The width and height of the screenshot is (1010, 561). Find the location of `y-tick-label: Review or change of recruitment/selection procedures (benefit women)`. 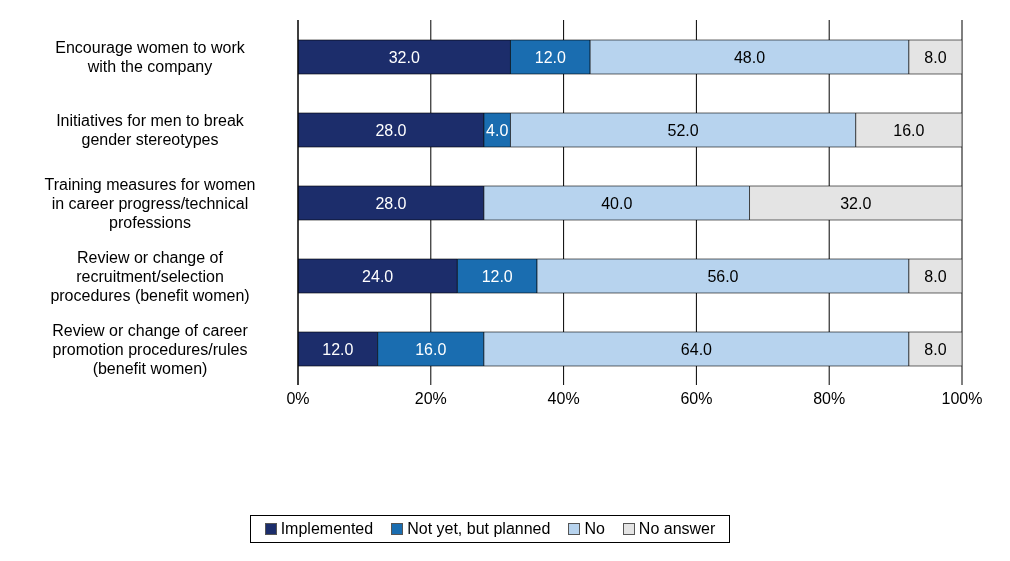

y-tick-label: Review or change of recruitment/selection procedures (benefit women) is located at coordinates (150, 275).